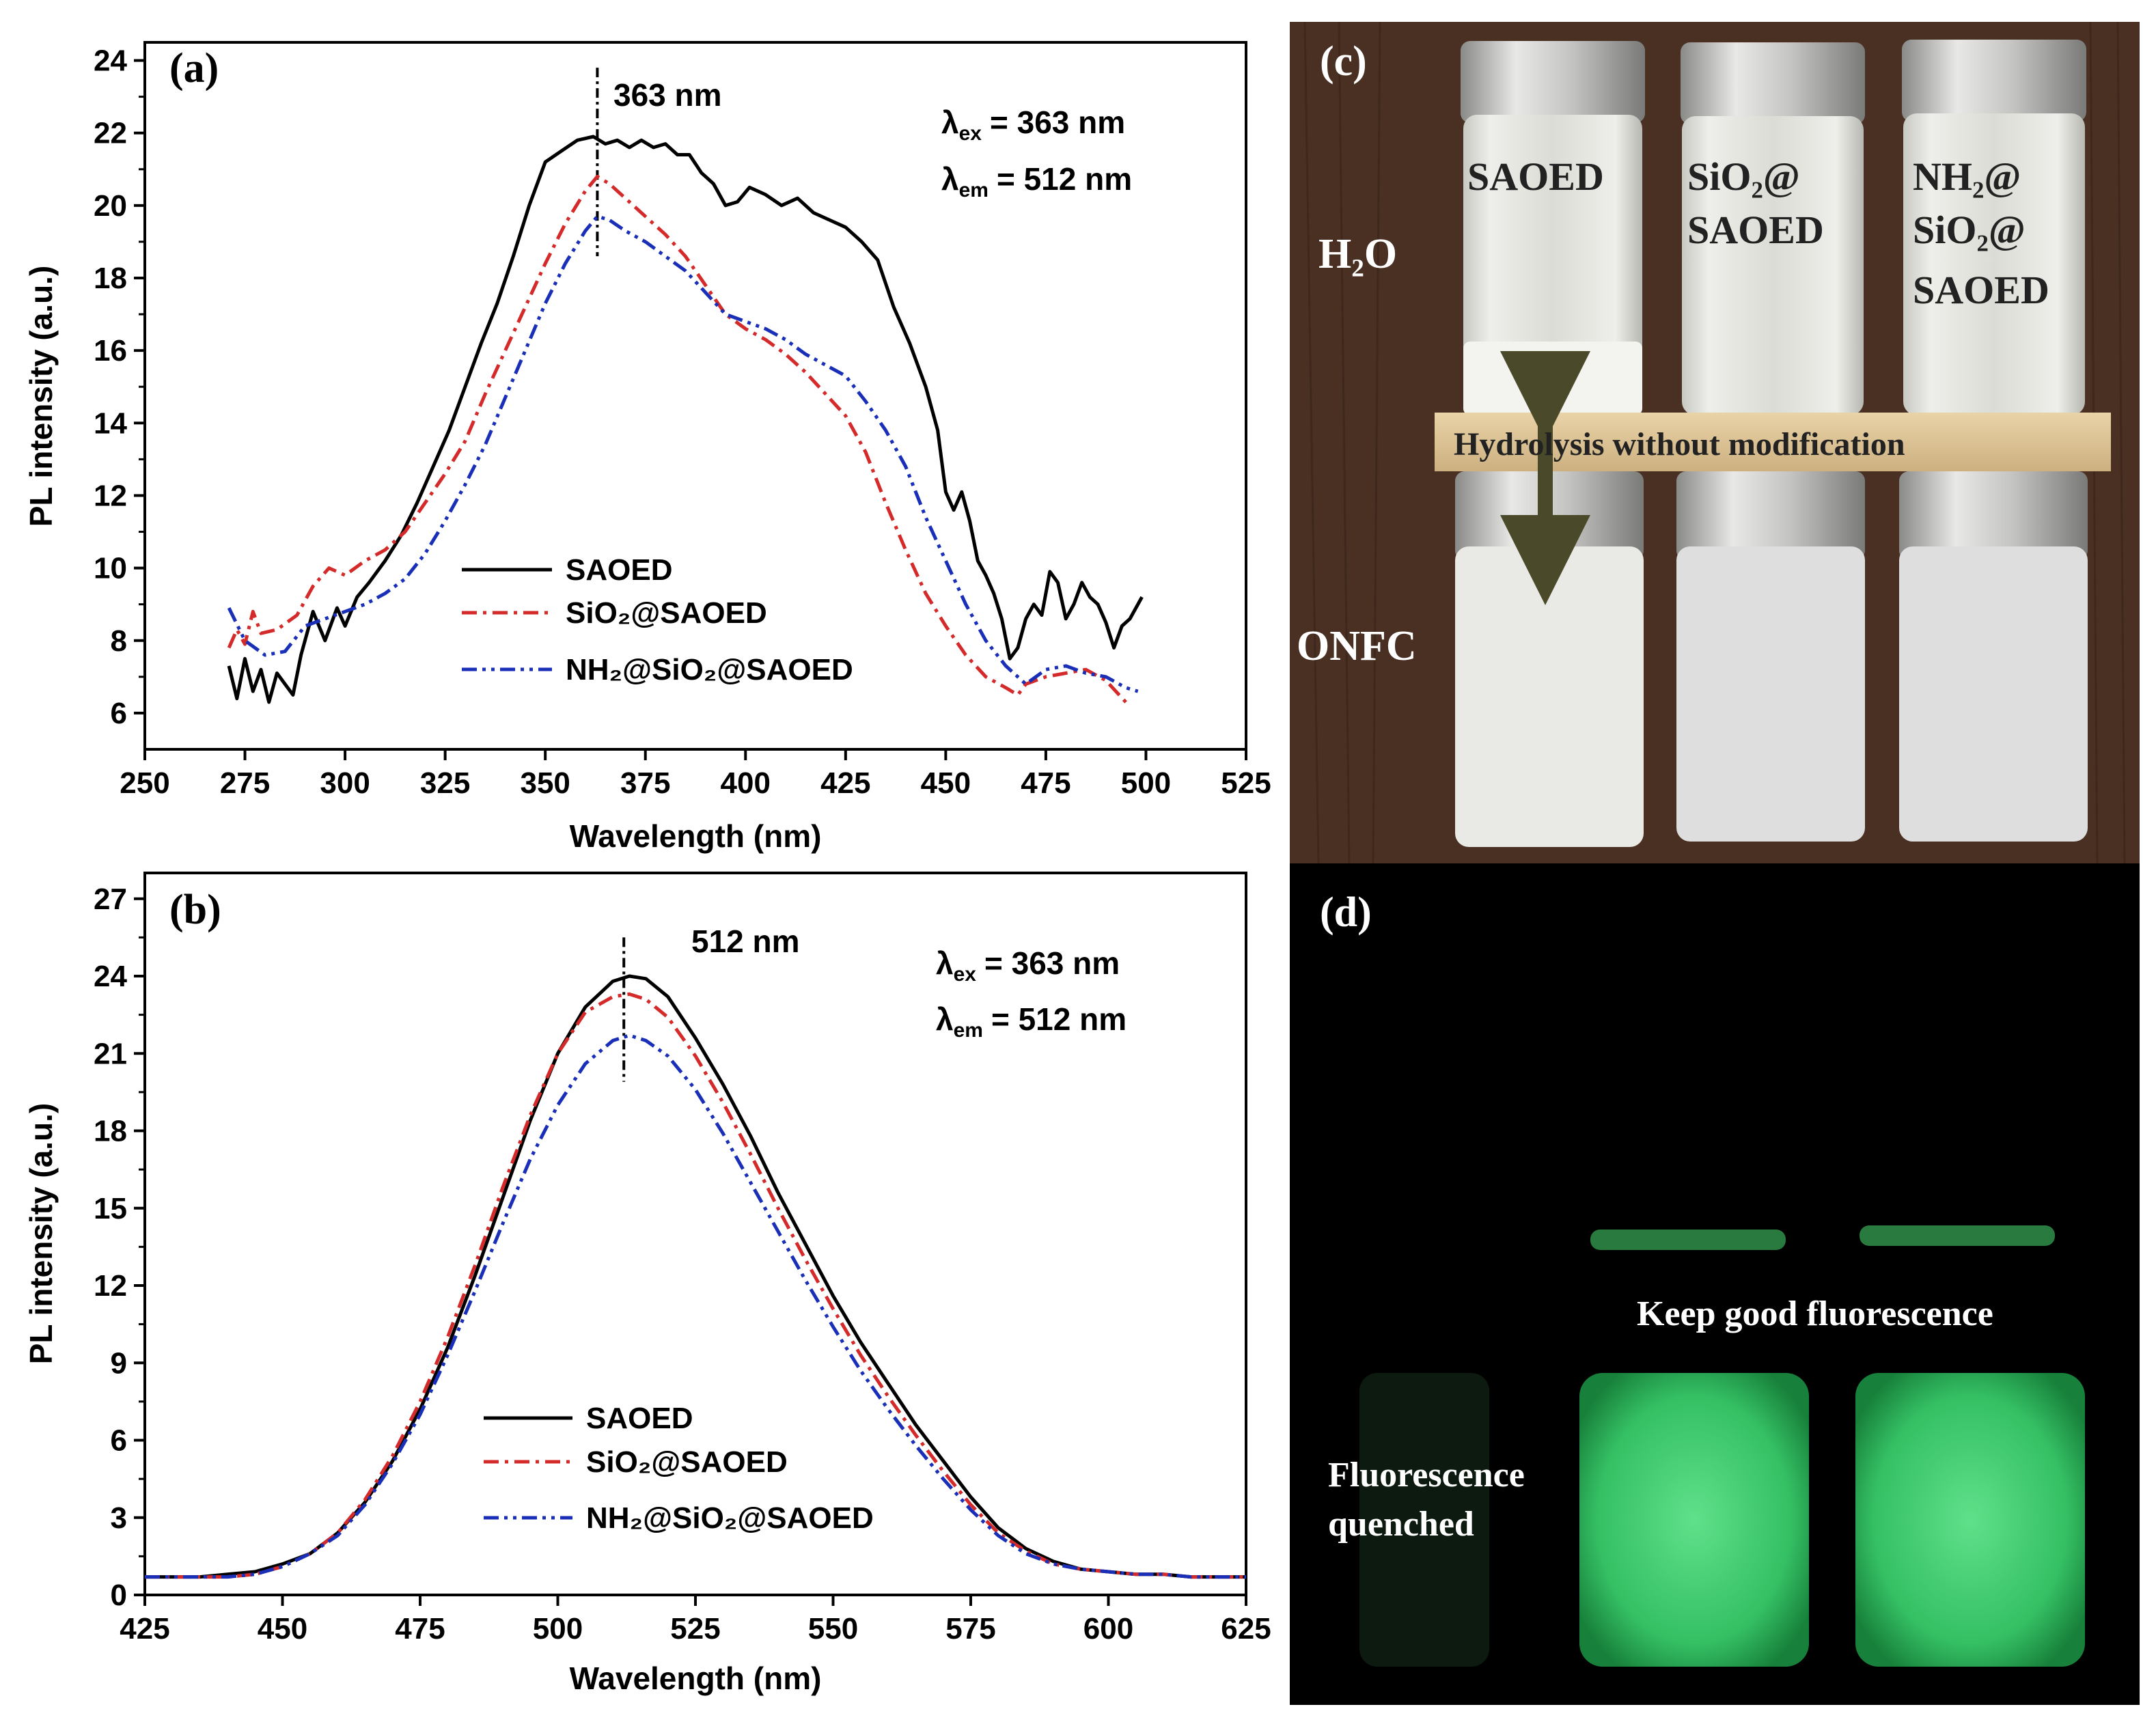 Image resolution: width=2156 pixels, height=1722 pixels. What do you see at coordinates (119, 1518) in the screenshot?
I see `y-tick-label-b-3: 3` at bounding box center [119, 1518].